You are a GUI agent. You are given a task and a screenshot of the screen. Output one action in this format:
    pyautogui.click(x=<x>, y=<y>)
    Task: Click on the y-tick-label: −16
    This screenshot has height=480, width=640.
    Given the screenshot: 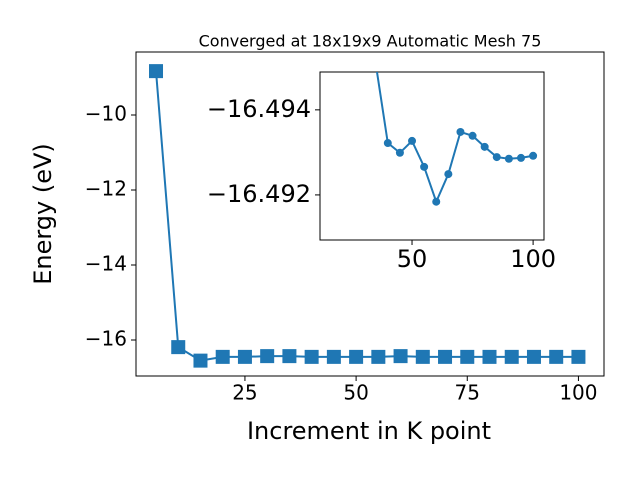 What is the action you would take?
    pyautogui.click(x=106, y=339)
    